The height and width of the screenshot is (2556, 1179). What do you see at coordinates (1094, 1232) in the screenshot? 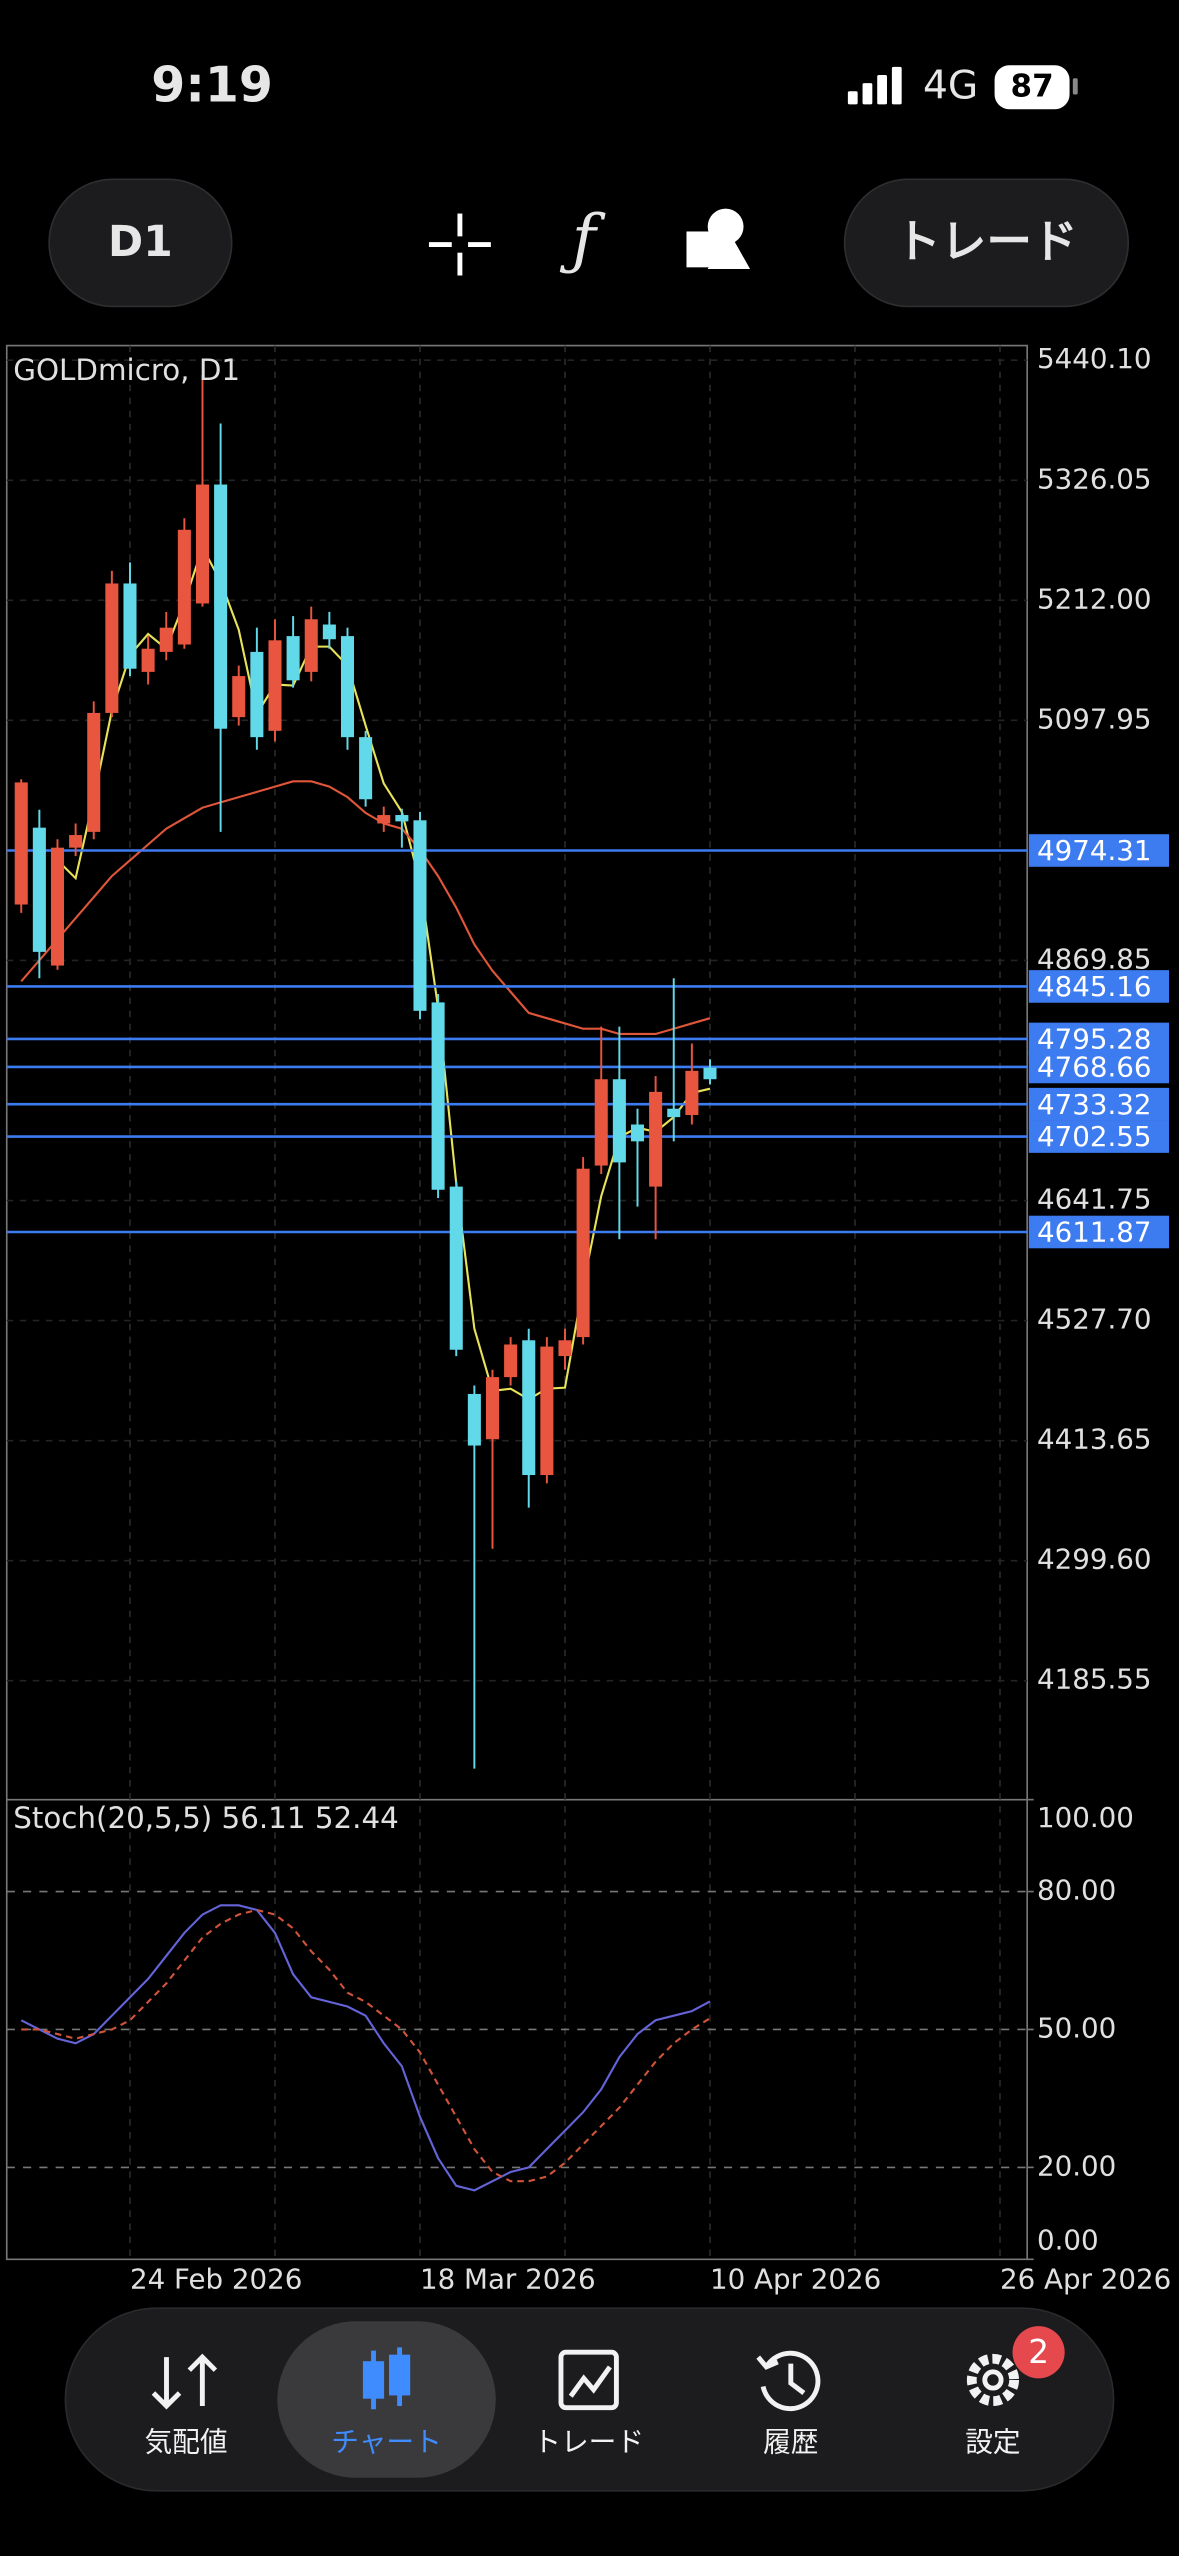
I see `price-level-label: 4611.87` at bounding box center [1094, 1232].